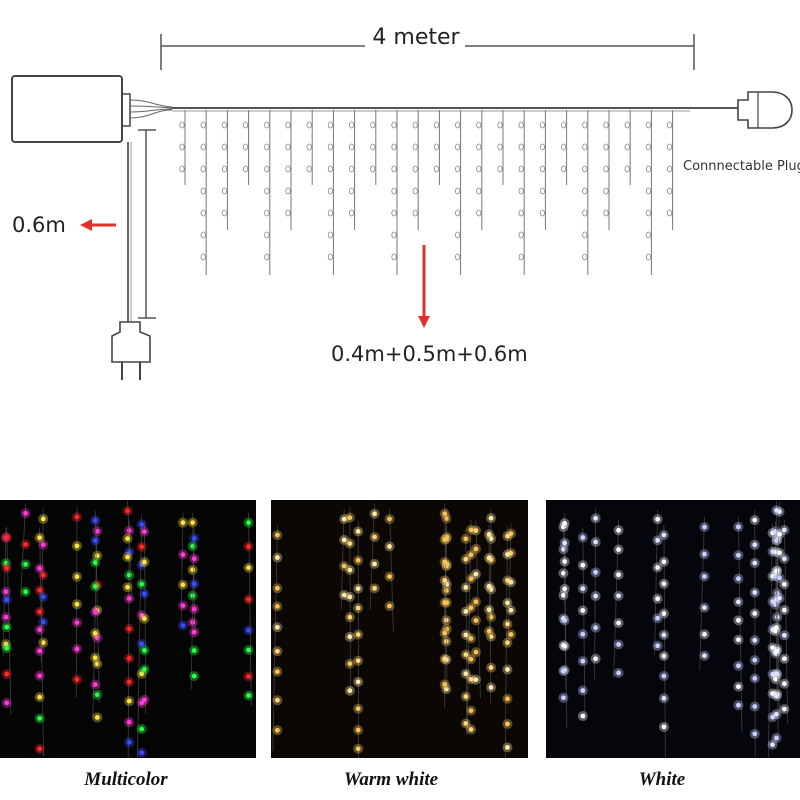 This screenshot has width=800, height=800. I want to click on lights, so click(394, 631).